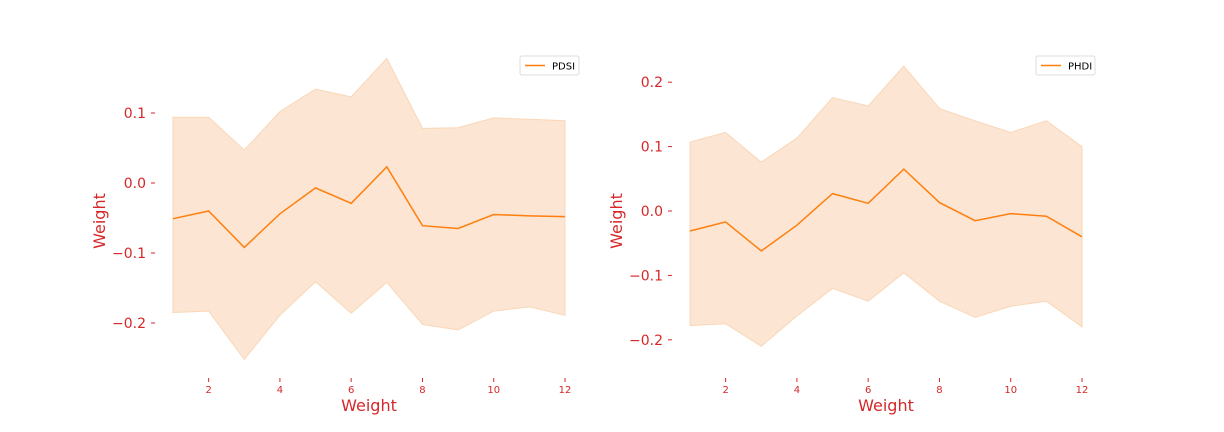 Image resolution: width=1224 pixels, height=432 pixels. I want to click on y-tick-label: 0.2, so click(652, 83).